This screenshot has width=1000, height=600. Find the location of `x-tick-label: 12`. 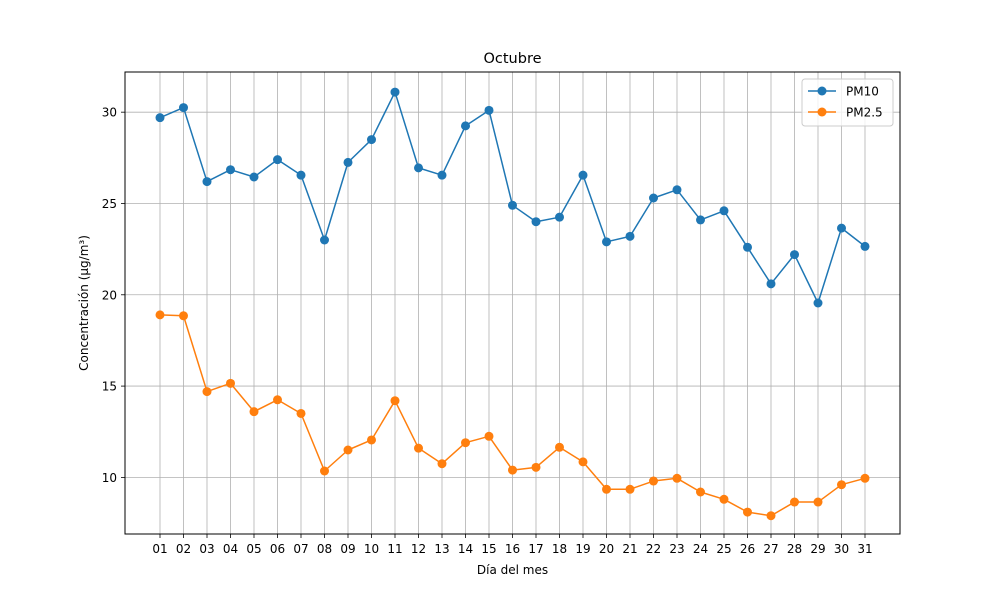

x-tick-label: 12 is located at coordinates (418, 549).